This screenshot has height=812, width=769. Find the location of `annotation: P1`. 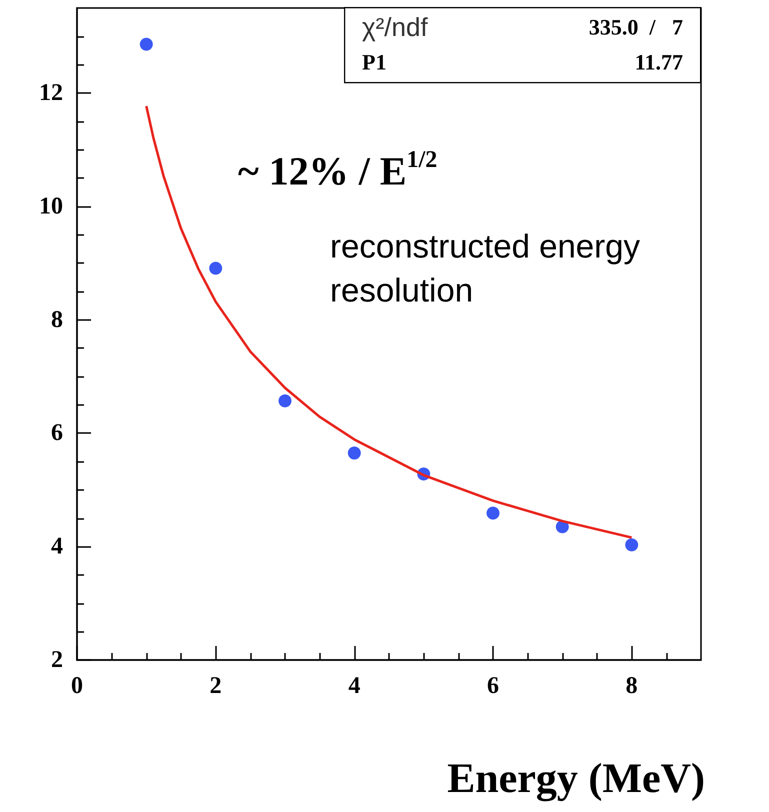

annotation: P1 is located at coordinates (374, 62).